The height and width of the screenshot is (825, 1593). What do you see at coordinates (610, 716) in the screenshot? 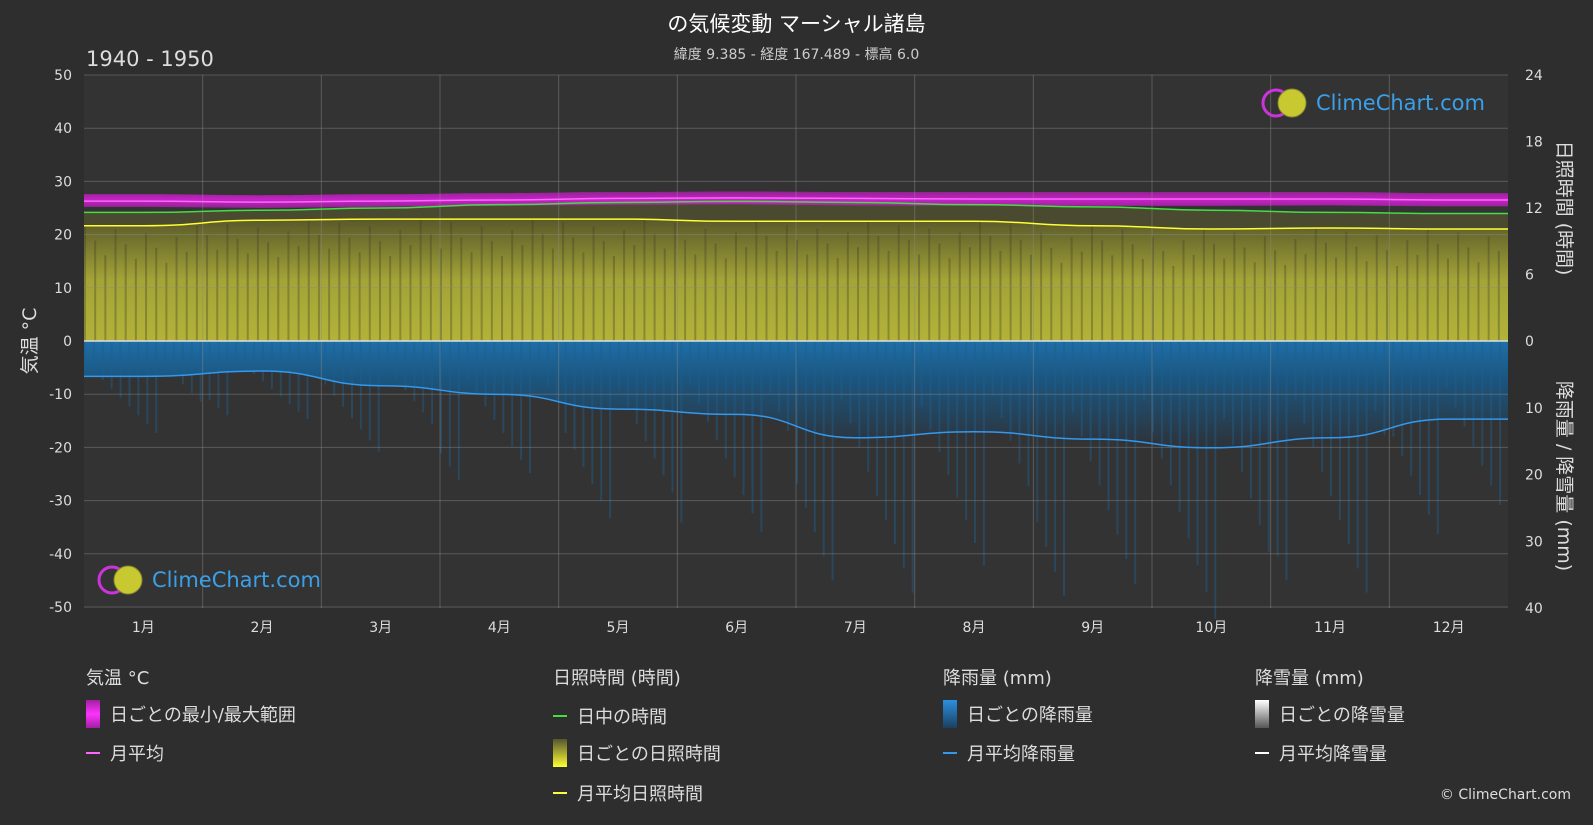
I see `legend-item-daylight: 日中の時間` at bounding box center [610, 716].